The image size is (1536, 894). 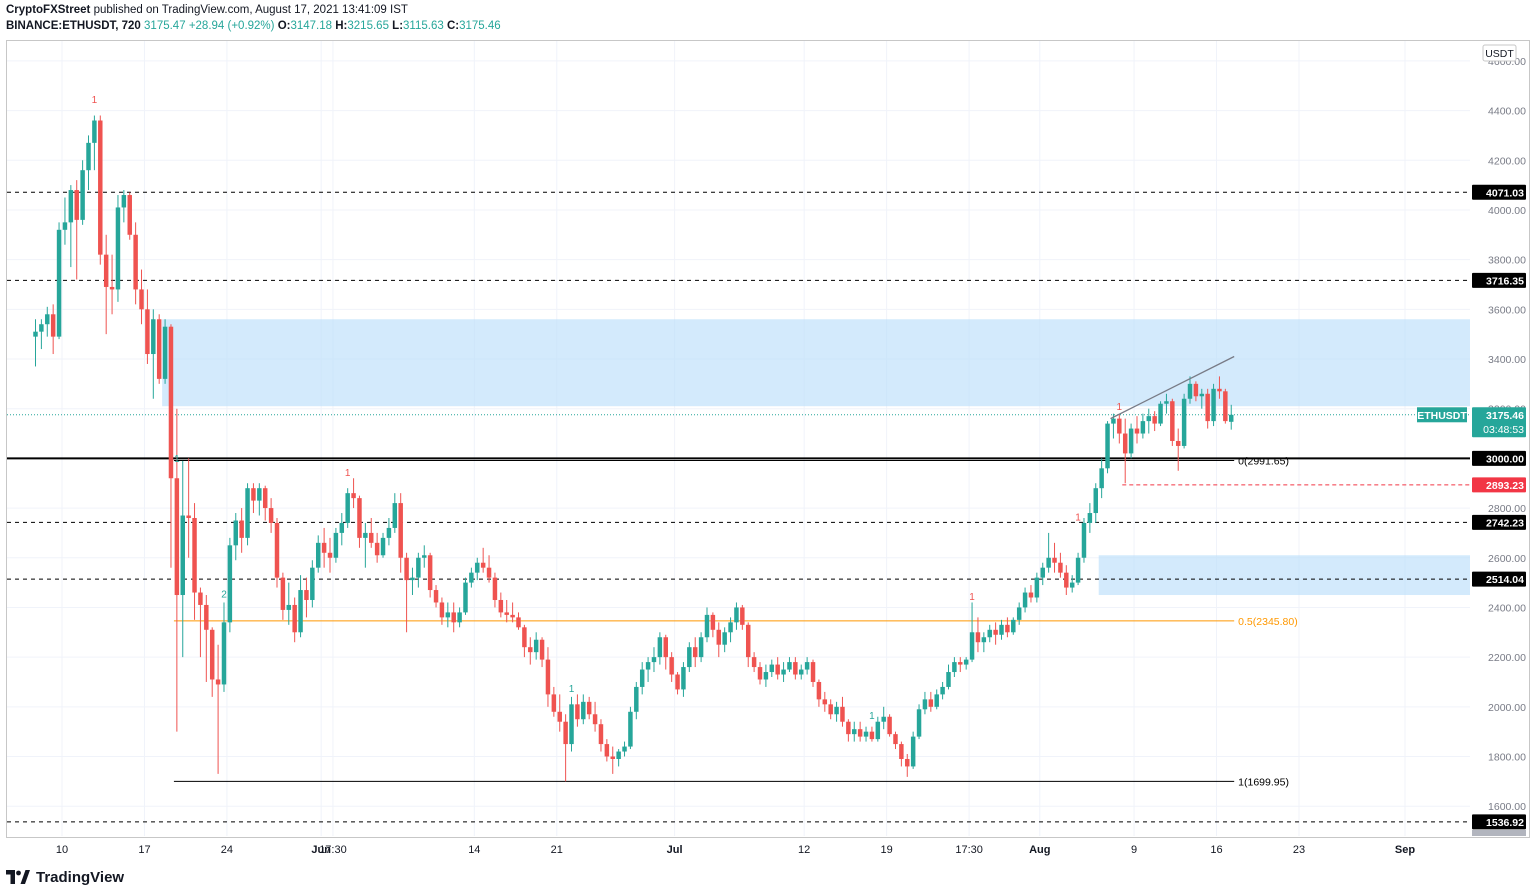 What do you see at coordinates (453, 26) in the screenshot?
I see `close-label: C:` at bounding box center [453, 26].